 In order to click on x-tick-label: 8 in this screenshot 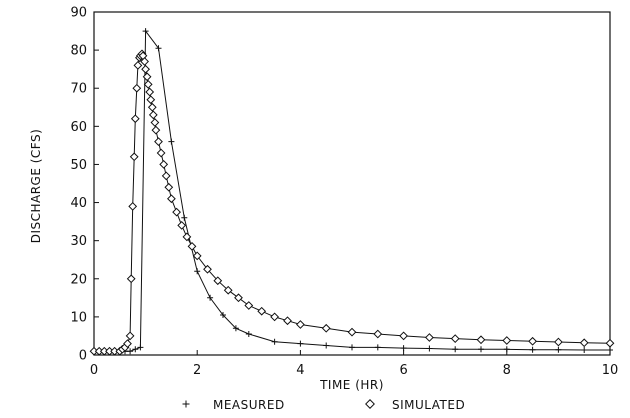, I will do `click(507, 370)`.